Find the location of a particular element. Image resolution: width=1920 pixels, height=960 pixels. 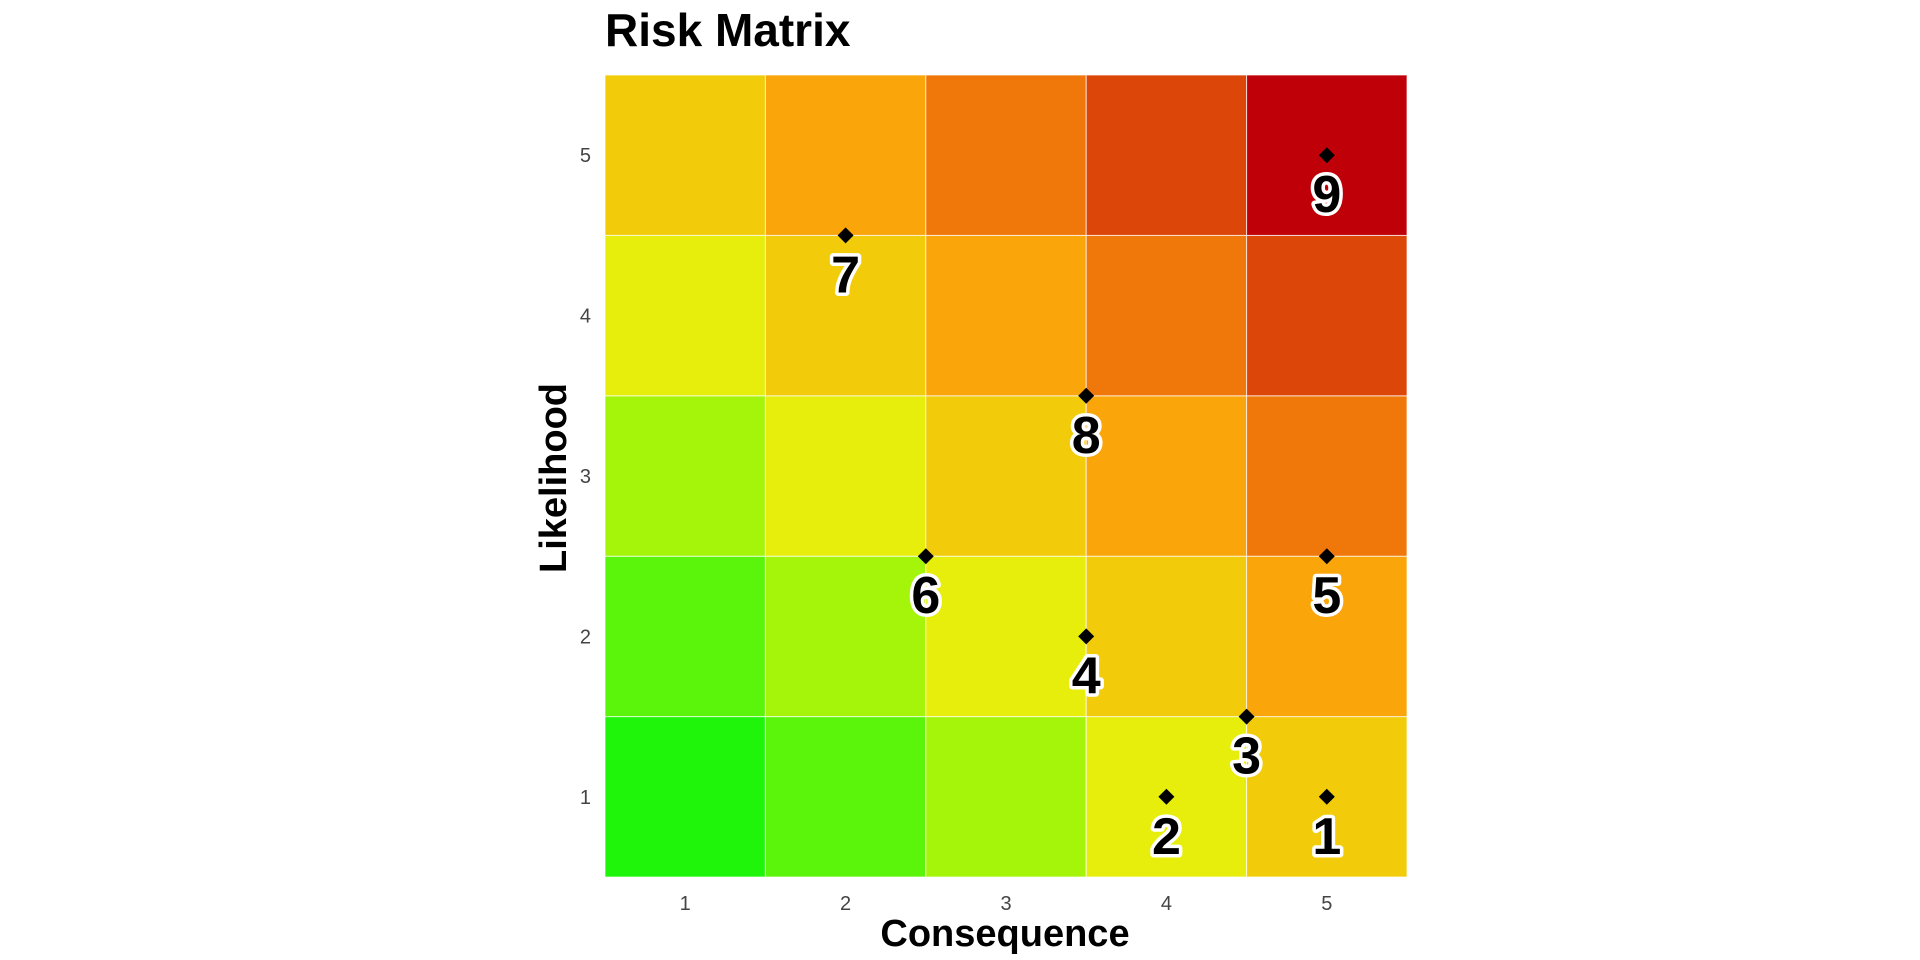

risk-point-label-8: 8 is located at coordinates (1086, 436).